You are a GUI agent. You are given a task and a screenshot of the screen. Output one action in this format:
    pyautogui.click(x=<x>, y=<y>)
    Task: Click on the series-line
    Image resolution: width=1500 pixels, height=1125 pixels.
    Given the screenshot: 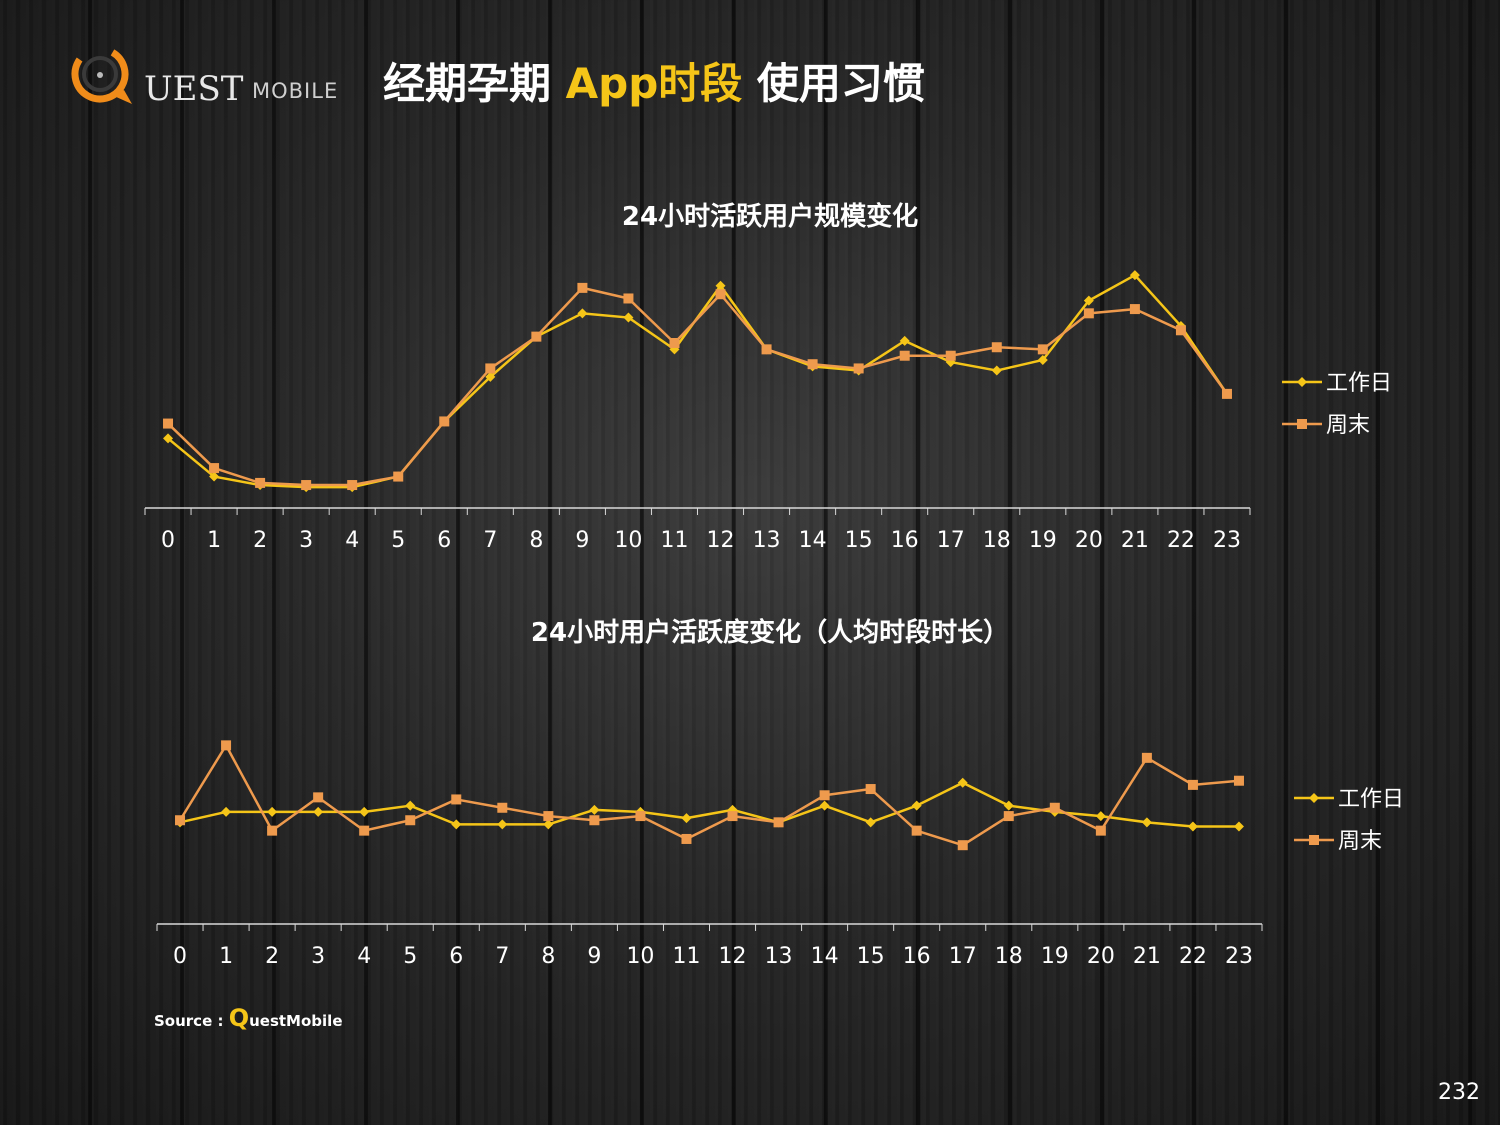 What is the action you would take?
    pyautogui.click(x=697, y=386)
    